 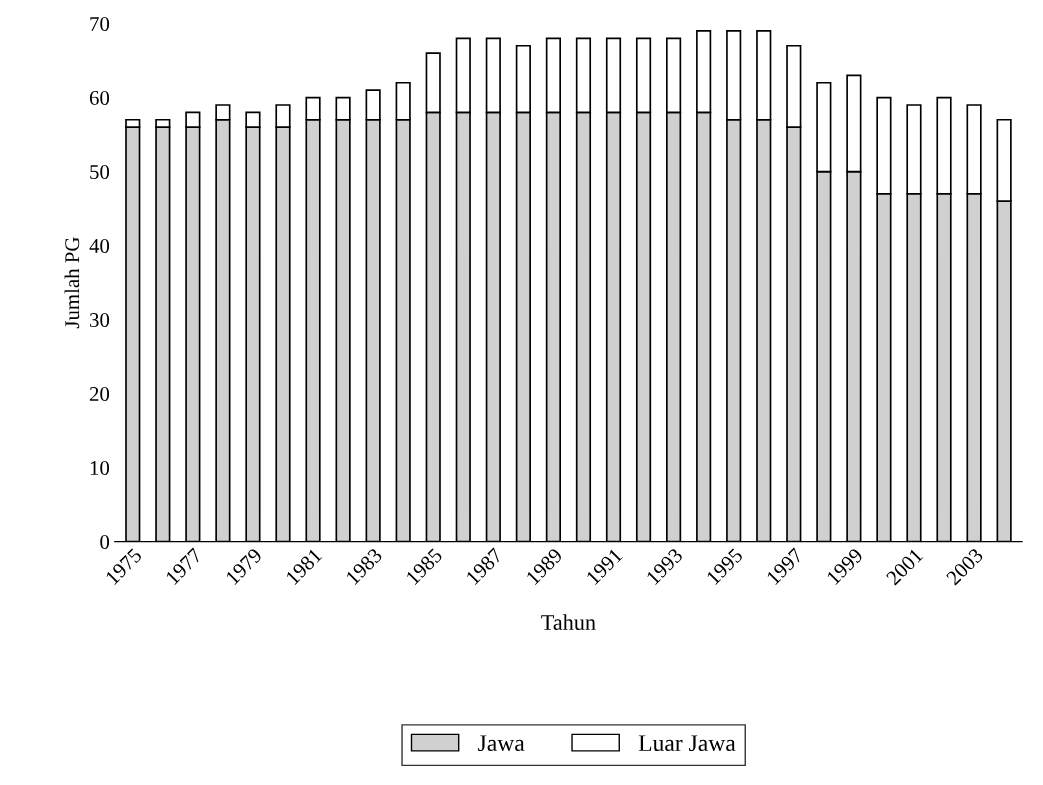 I want to click on y-tick-label: 50, so click(x=100, y=172).